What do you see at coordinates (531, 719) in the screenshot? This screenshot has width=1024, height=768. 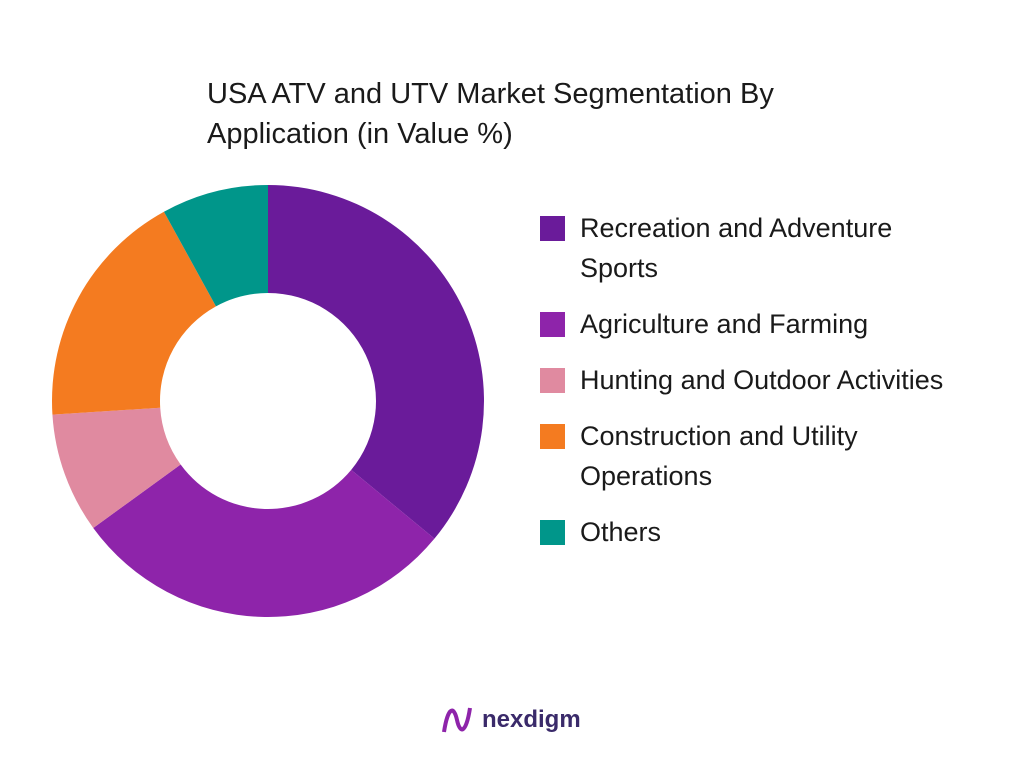 I see `logo-text: nexdigm` at bounding box center [531, 719].